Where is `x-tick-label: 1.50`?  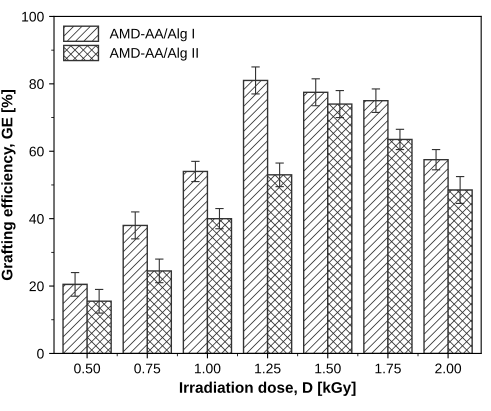
x-tick-label: 1.50 is located at coordinates (328, 369).